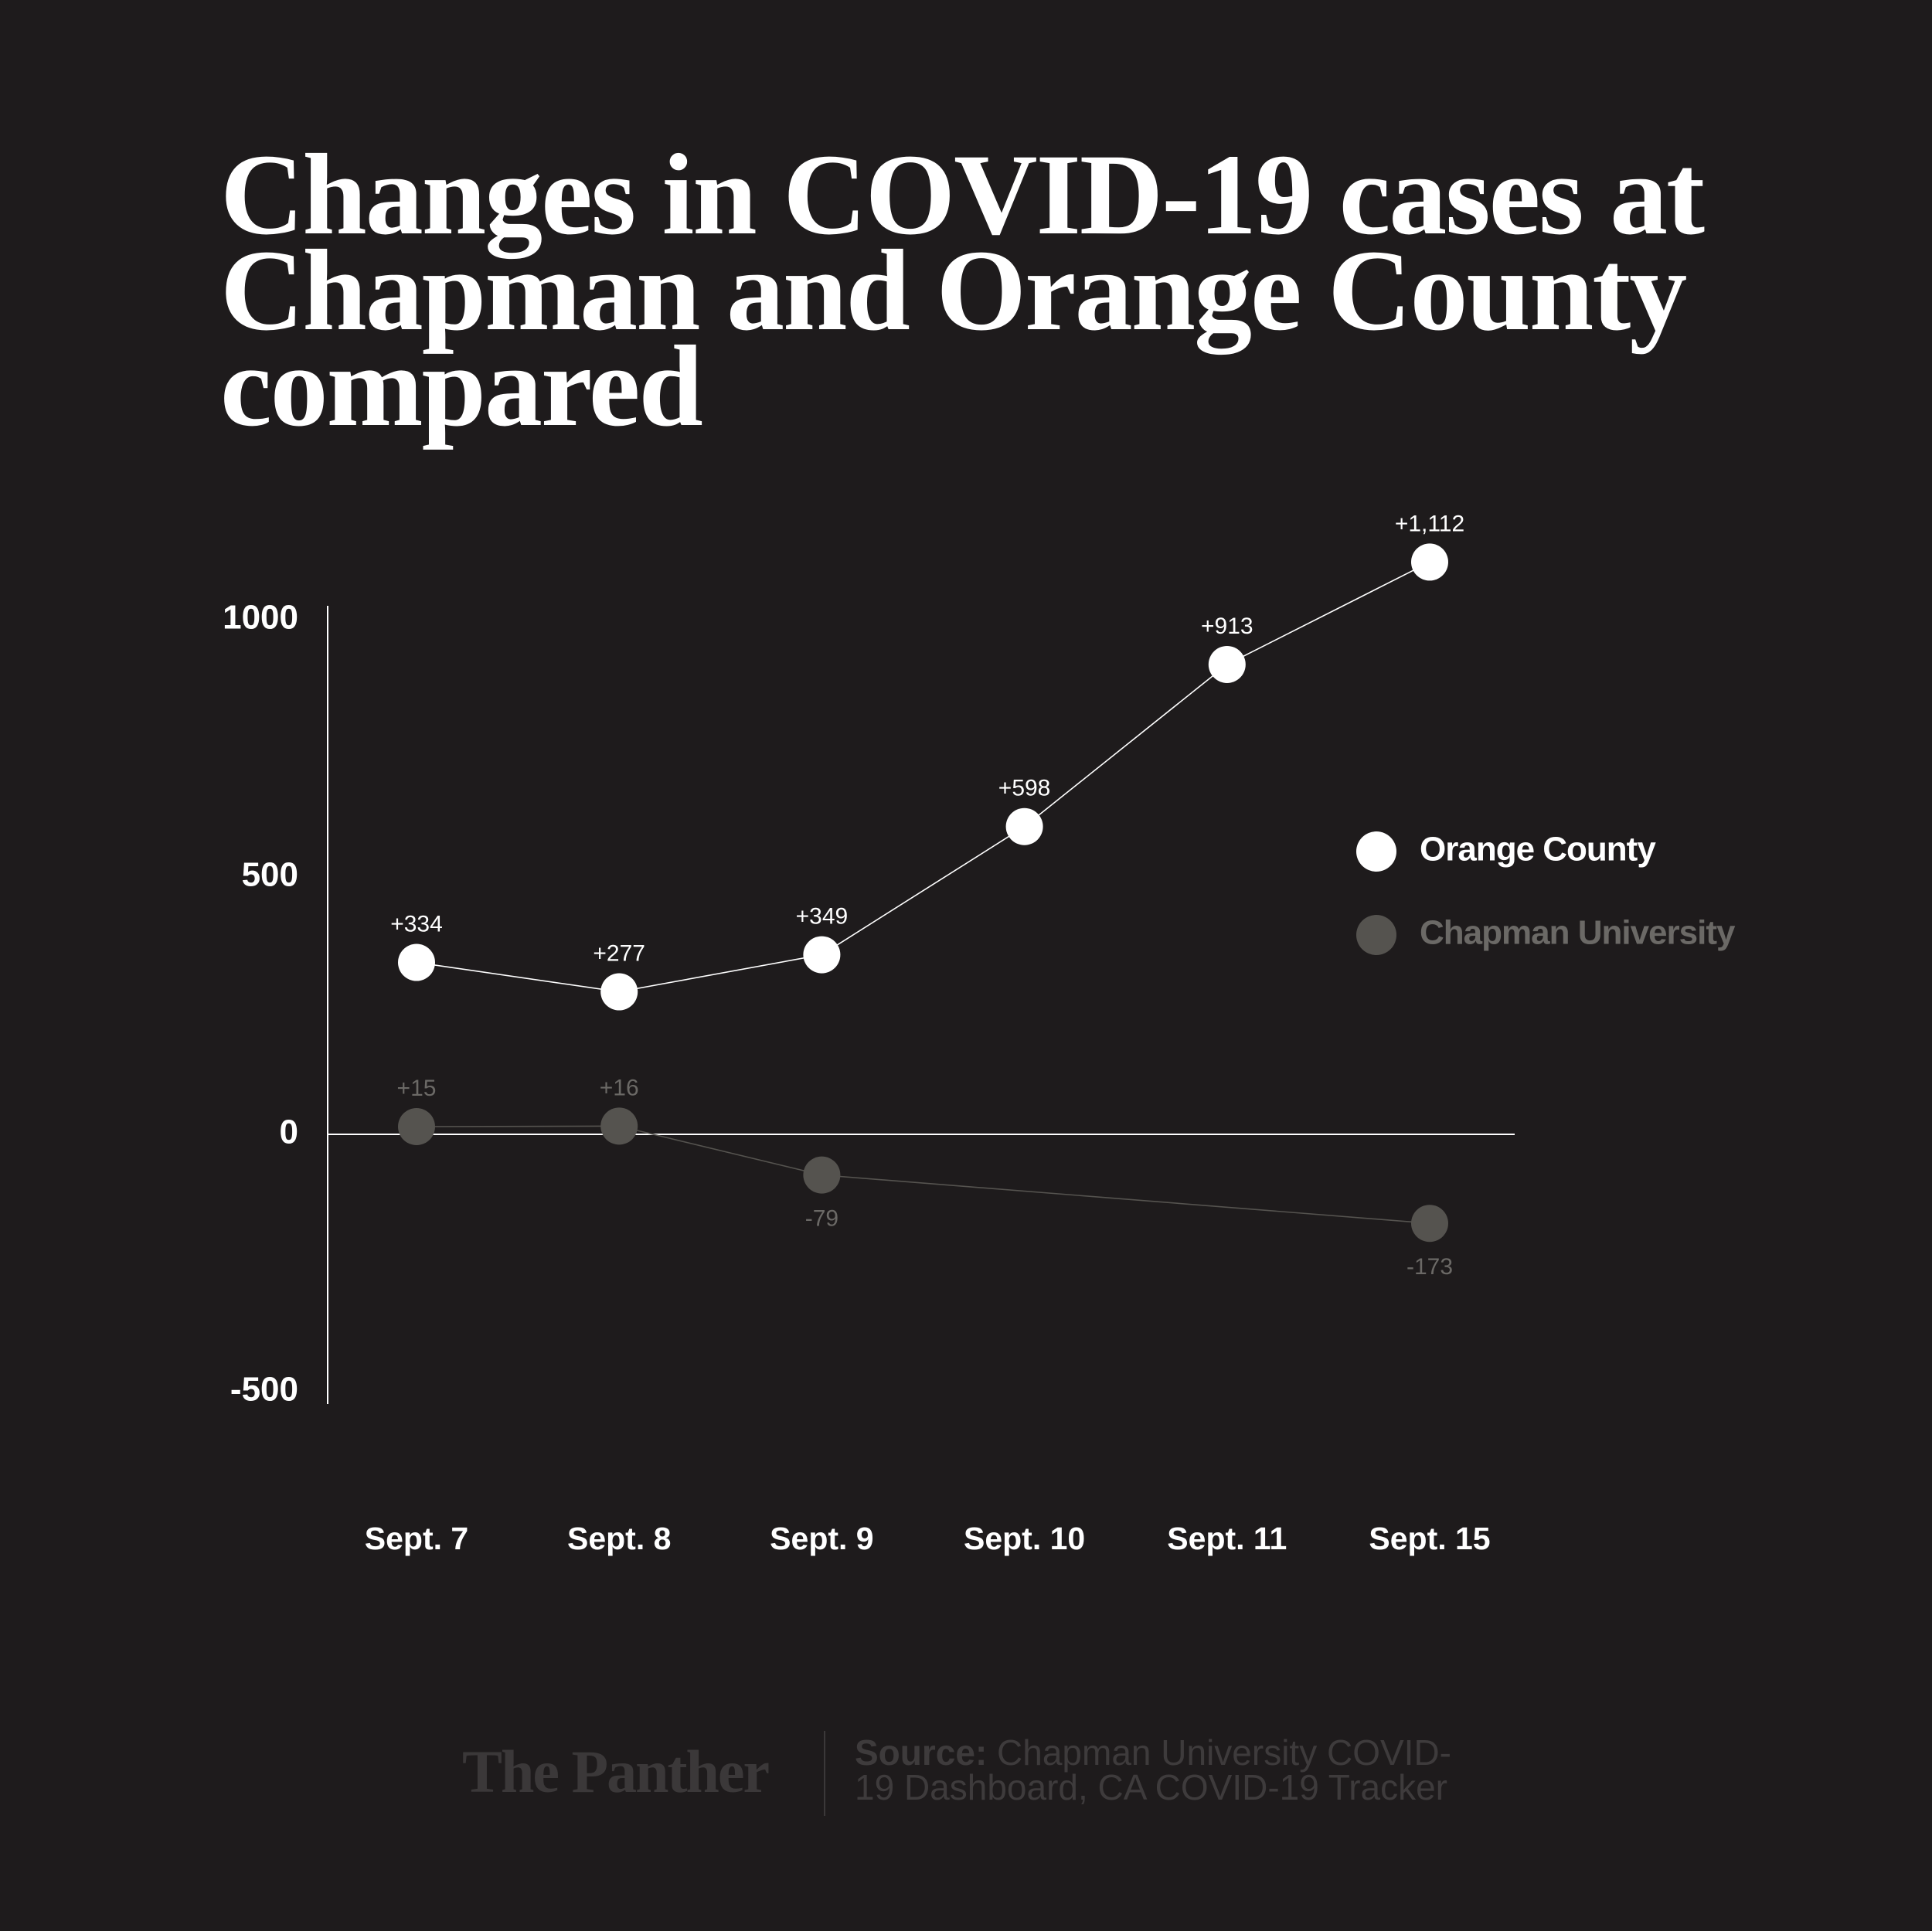  Describe the element at coordinates (270, 875) in the screenshot. I see `y-tick-label: 500` at that location.